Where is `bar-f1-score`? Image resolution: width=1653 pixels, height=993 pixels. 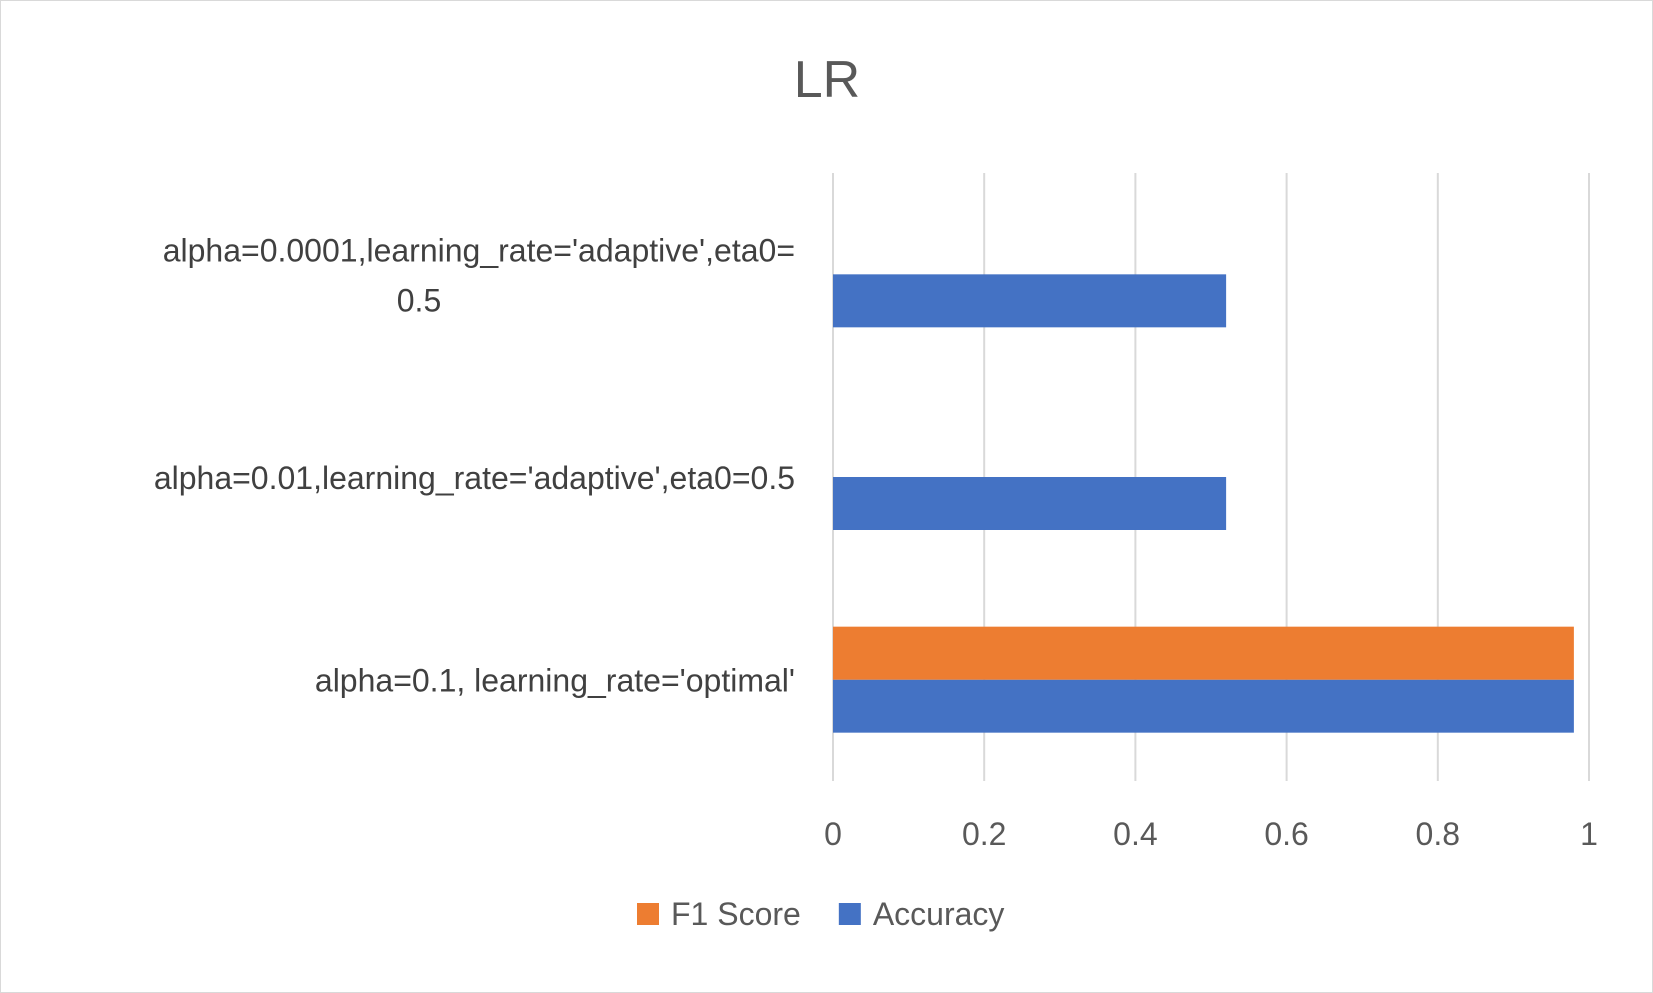 bar-f1-score is located at coordinates (1203, 653).